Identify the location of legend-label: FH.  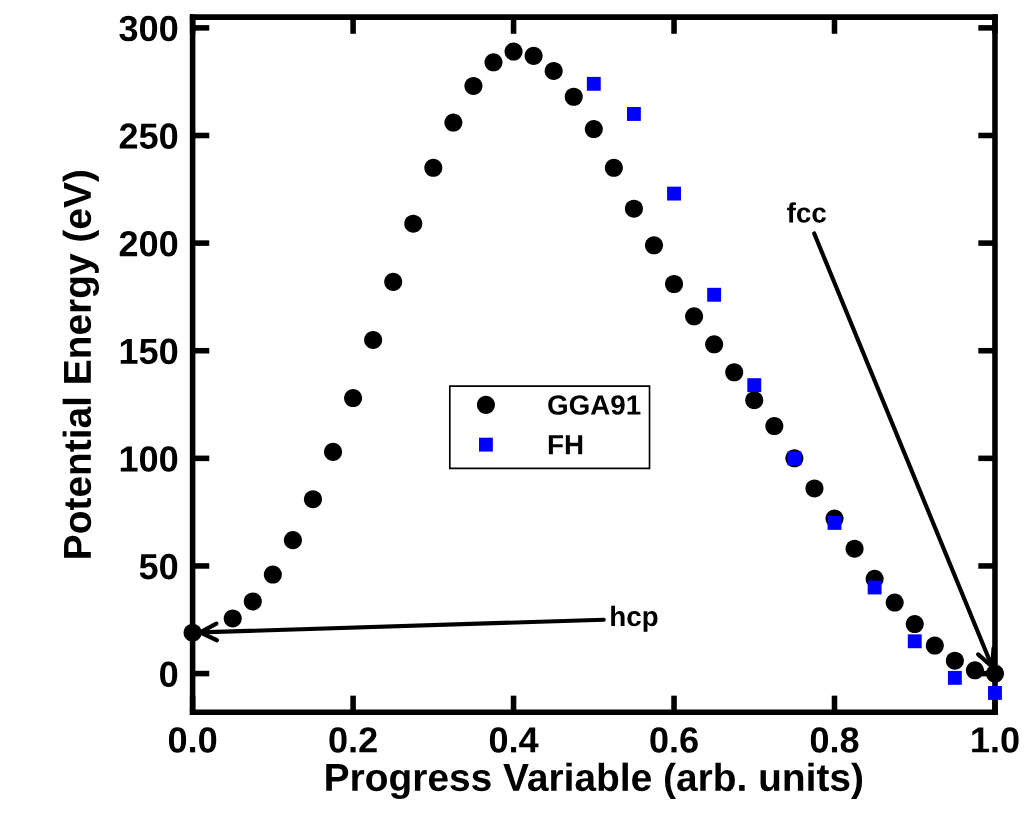
(565, 445).